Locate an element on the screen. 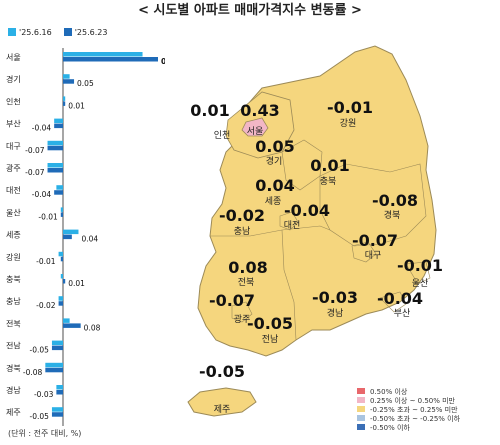  region-busan: -0.04 부산 is located at coordinates (400, 304).